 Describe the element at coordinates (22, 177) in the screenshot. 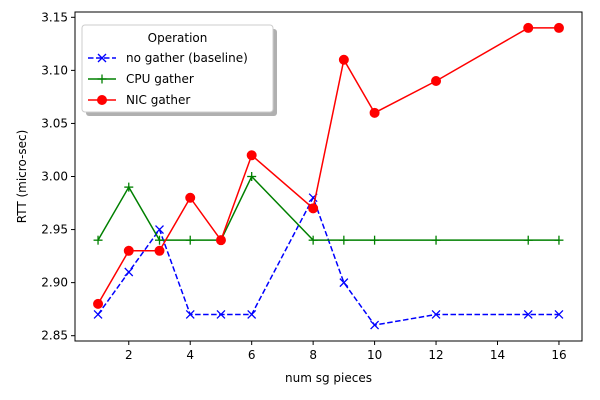

I see `y-axis-label: RTT (micro-sec)` at that location.